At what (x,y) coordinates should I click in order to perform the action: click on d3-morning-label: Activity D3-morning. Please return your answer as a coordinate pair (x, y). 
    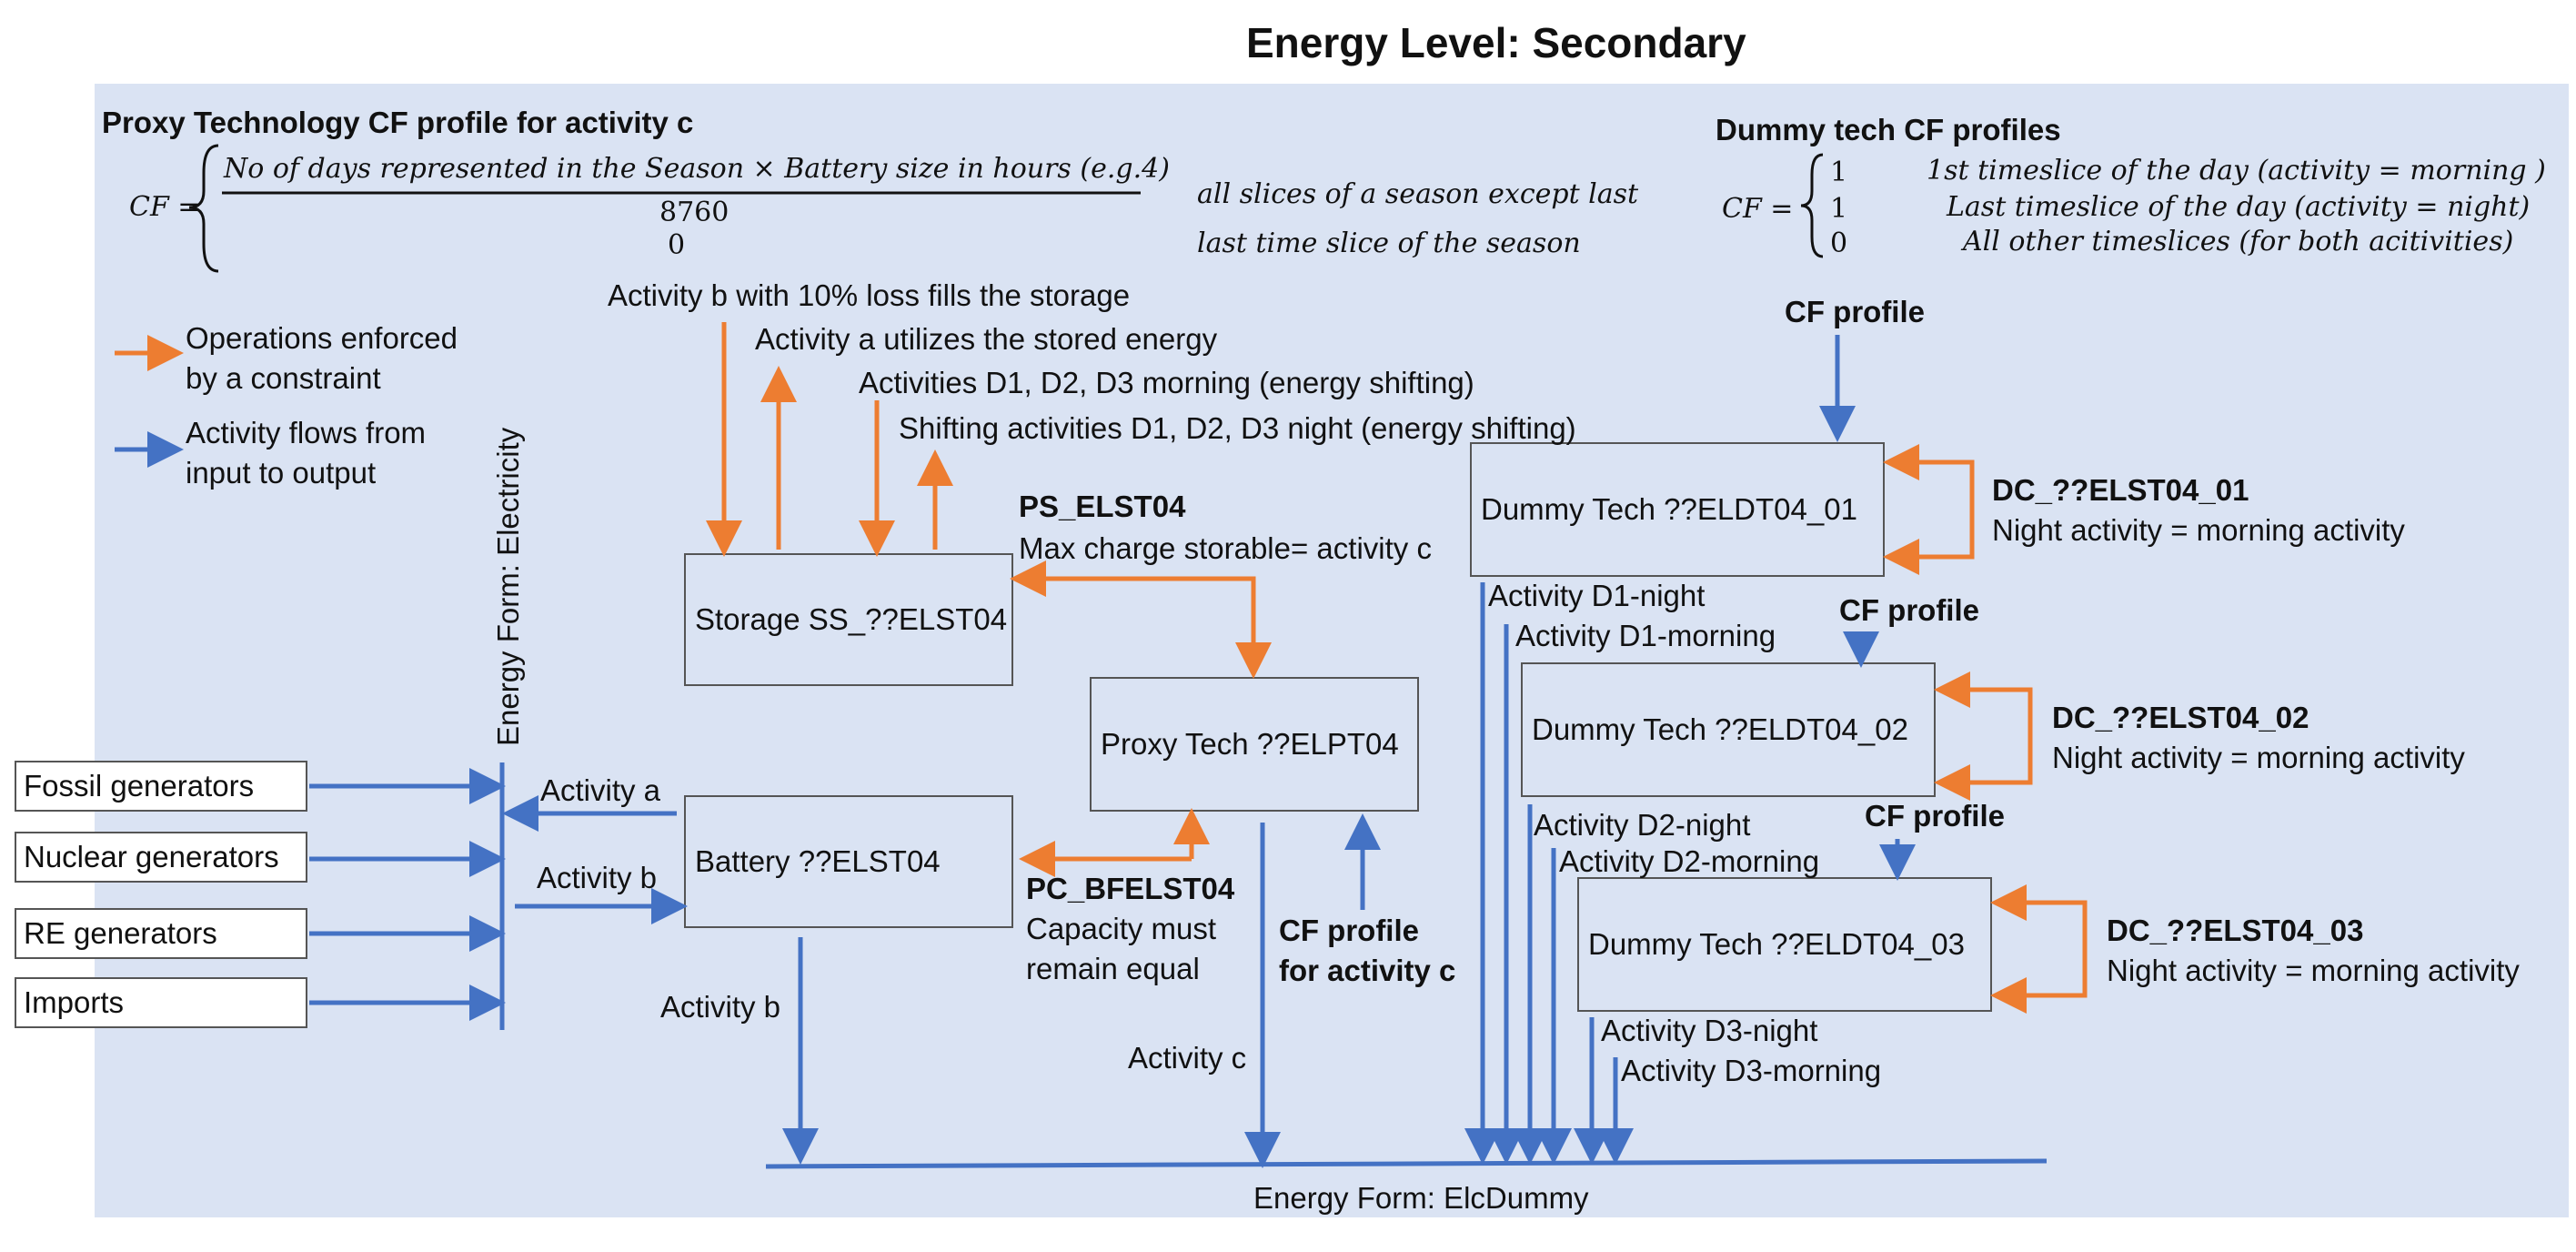
    Looking at the image, I should click on (1751, 1070).